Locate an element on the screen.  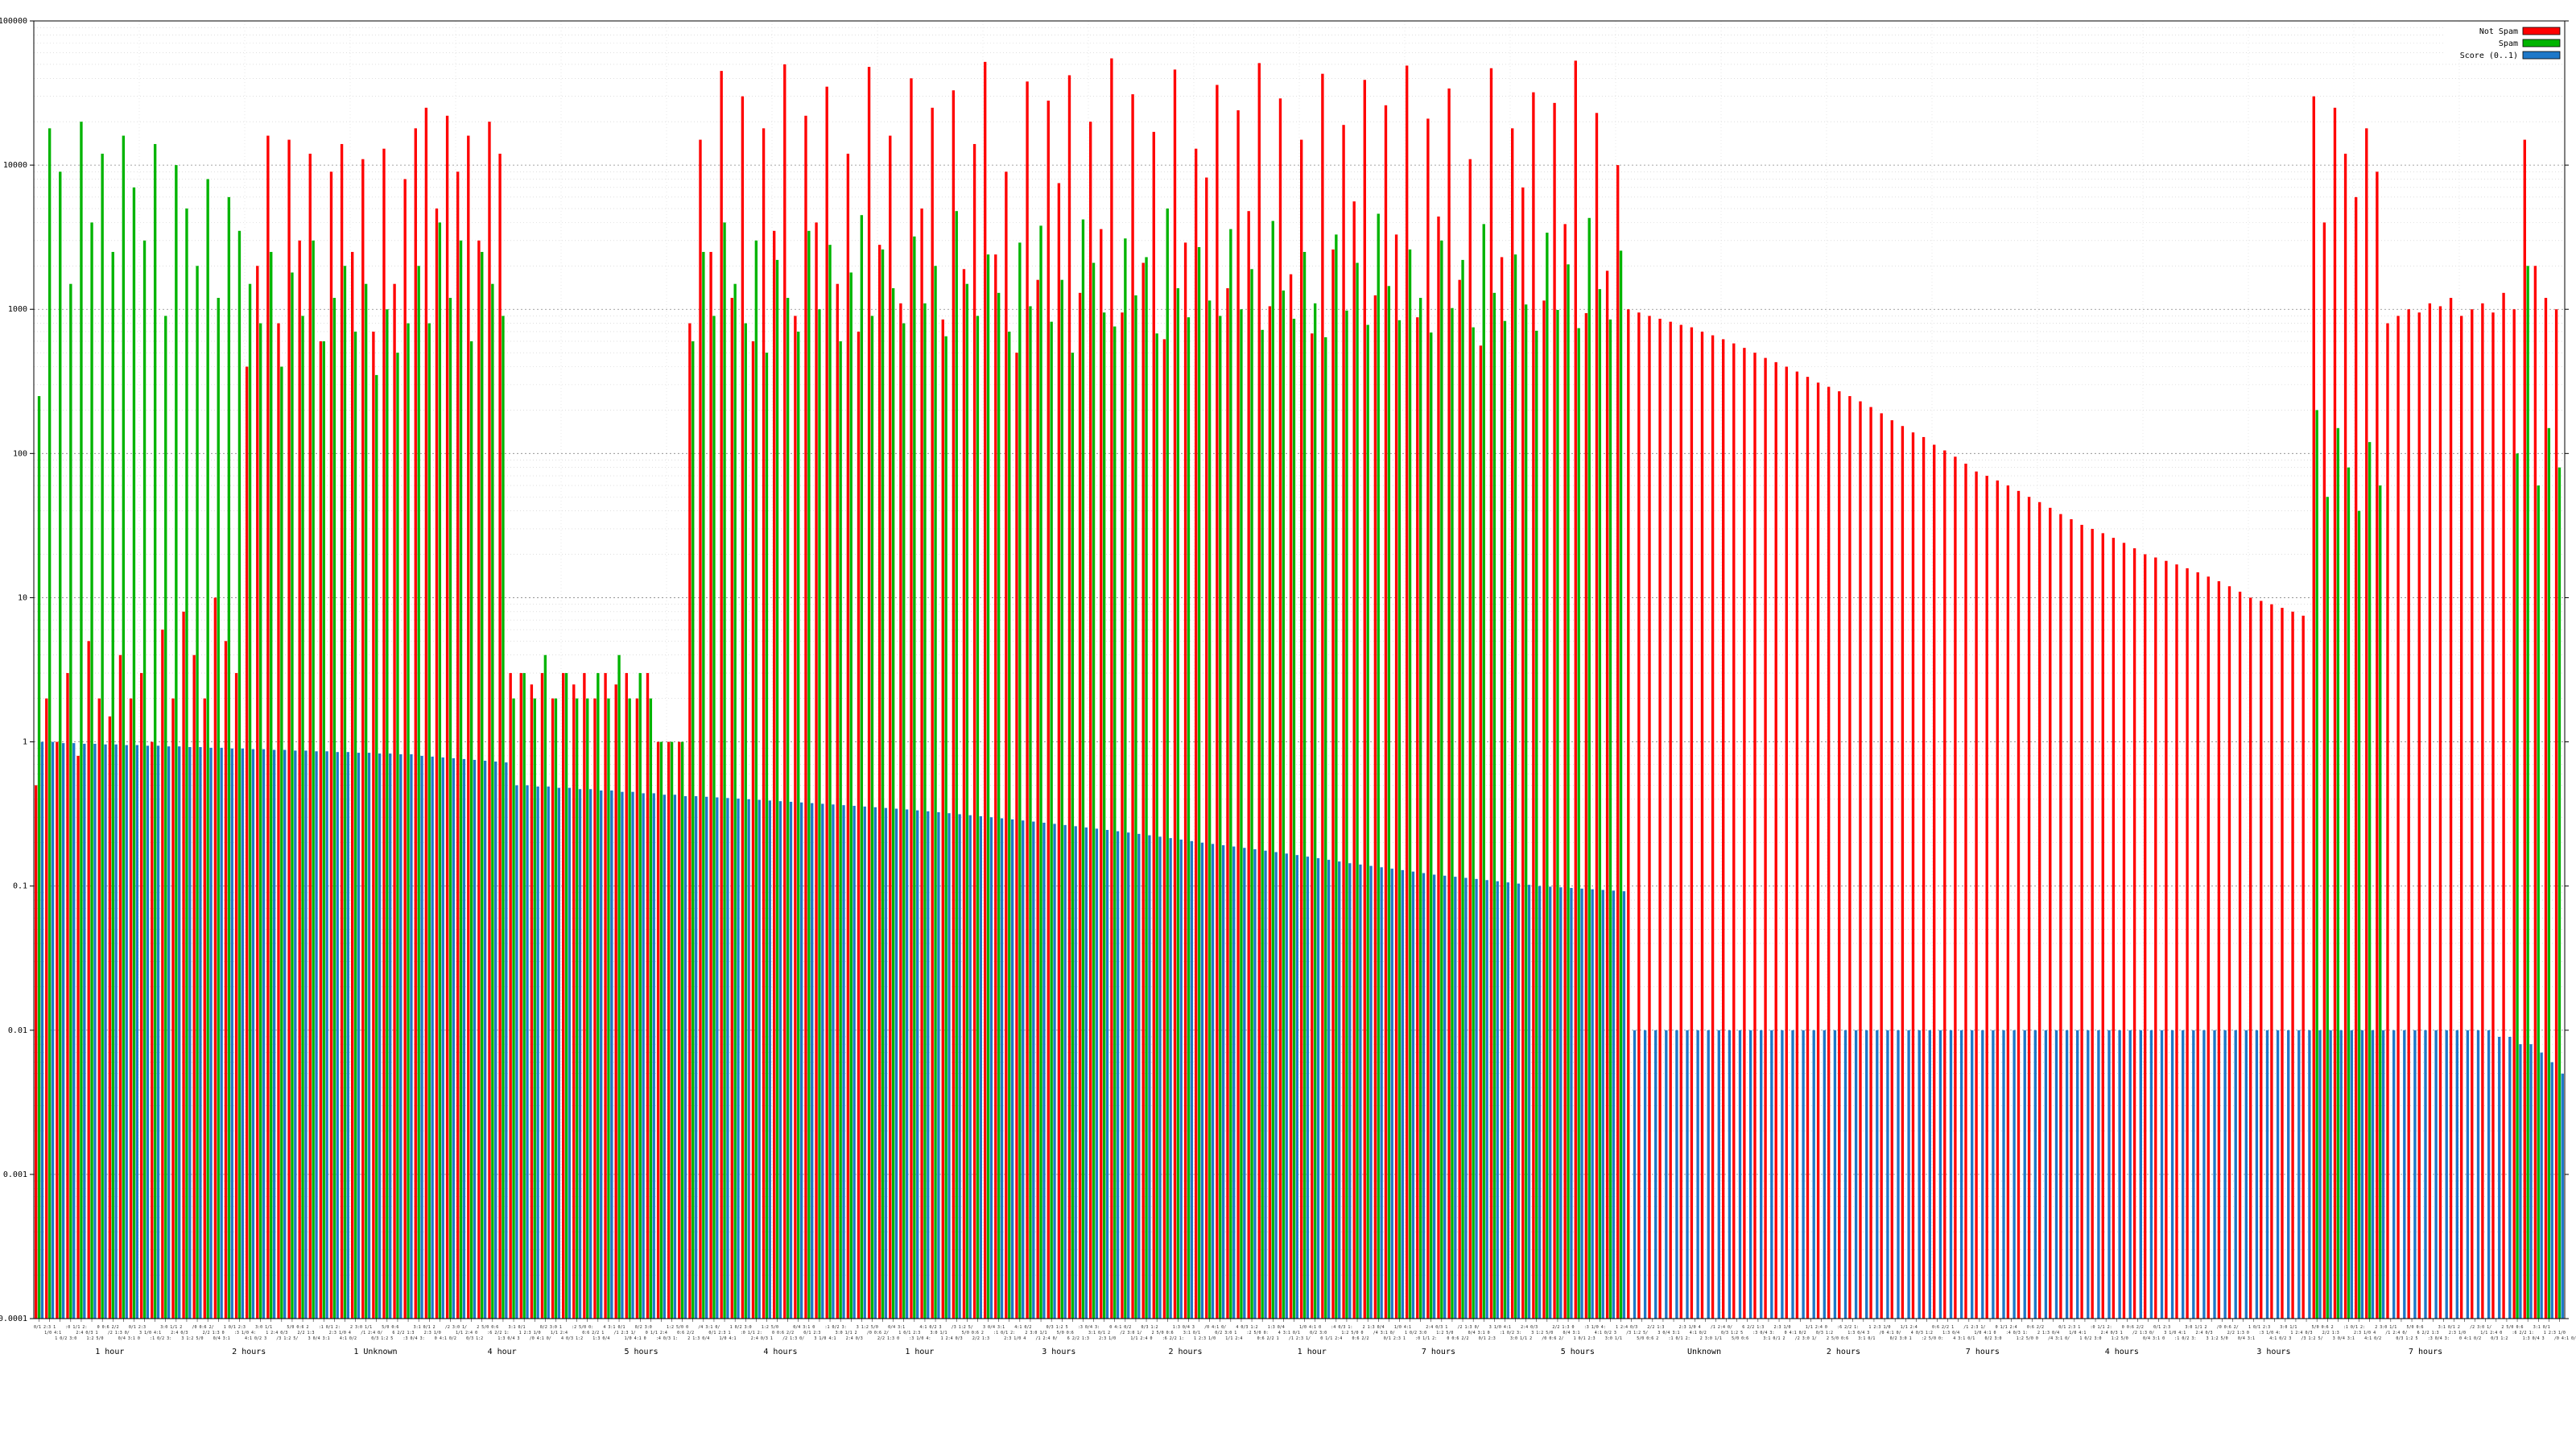
svg-text: 2:3 1/0 is located at coordinates (432, 1333).